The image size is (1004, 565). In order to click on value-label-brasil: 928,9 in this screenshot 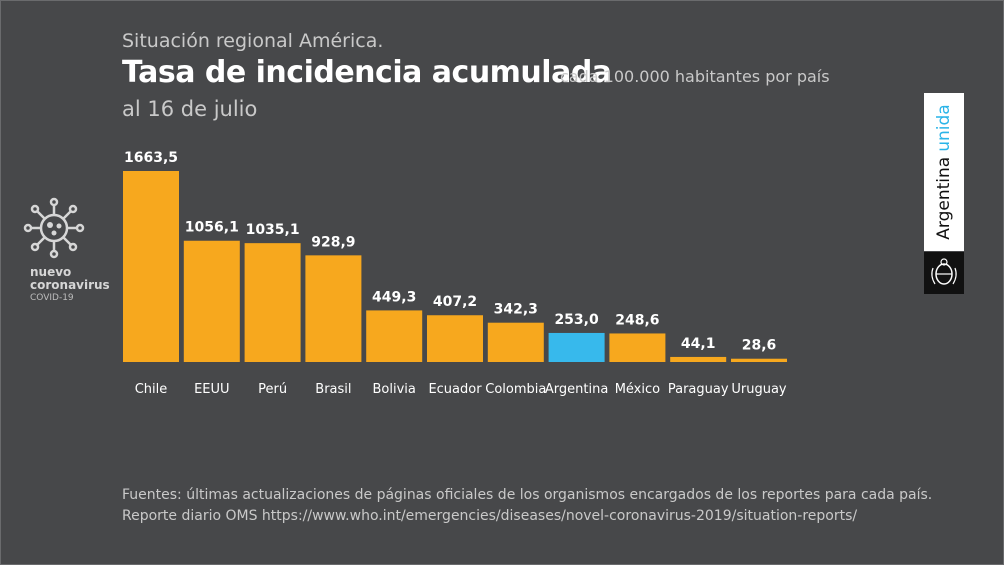, I will do `click(333, 242)`.